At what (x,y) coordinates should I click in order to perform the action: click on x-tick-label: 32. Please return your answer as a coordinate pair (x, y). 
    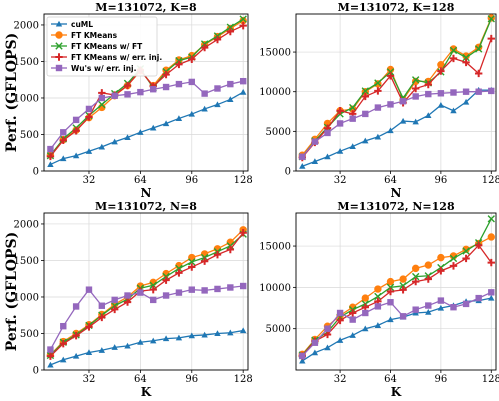
    Looking at the image, I should click on (340, 379).